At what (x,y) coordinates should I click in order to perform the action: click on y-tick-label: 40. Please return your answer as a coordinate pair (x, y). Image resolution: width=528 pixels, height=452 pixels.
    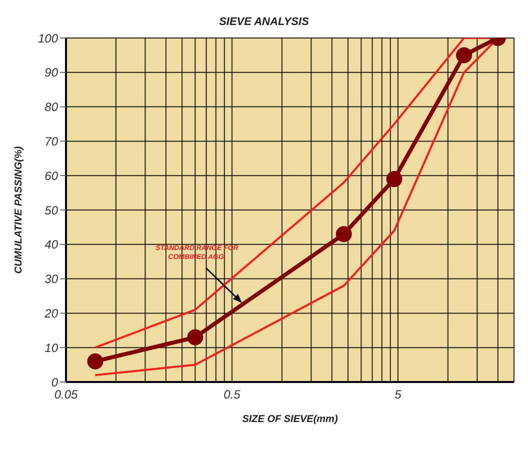
    Looking at the image, I should click on (51, 245).